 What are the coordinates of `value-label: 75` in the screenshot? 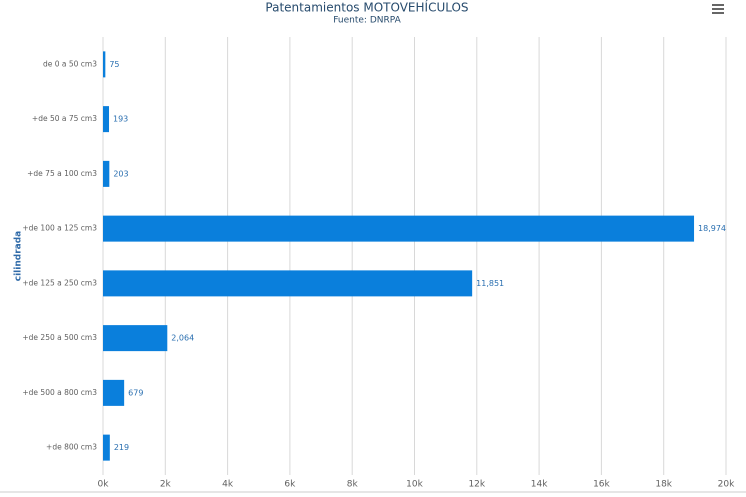 It's located at (114, 64).